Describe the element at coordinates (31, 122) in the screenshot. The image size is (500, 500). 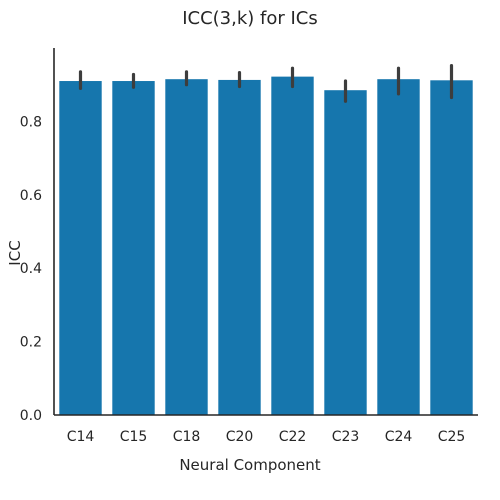
I see `y-tick-label: 0.8` at that location.